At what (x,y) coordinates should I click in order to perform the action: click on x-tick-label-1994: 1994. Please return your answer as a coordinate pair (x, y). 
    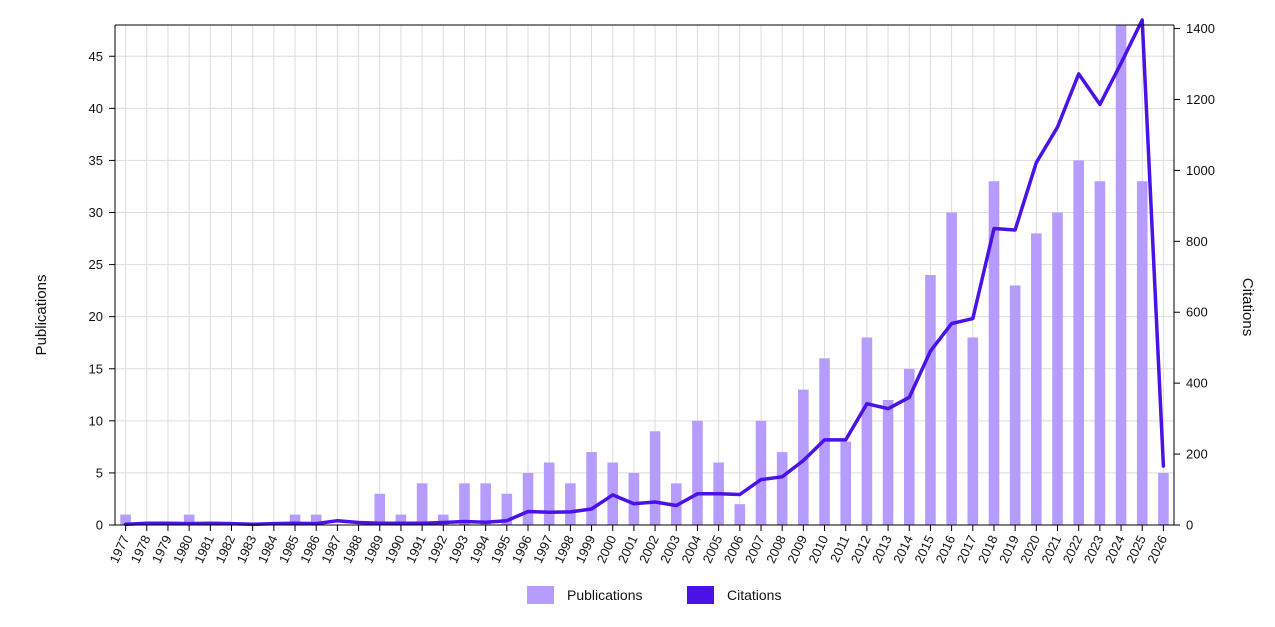
    Looking at the image, I should click on (480, 549).